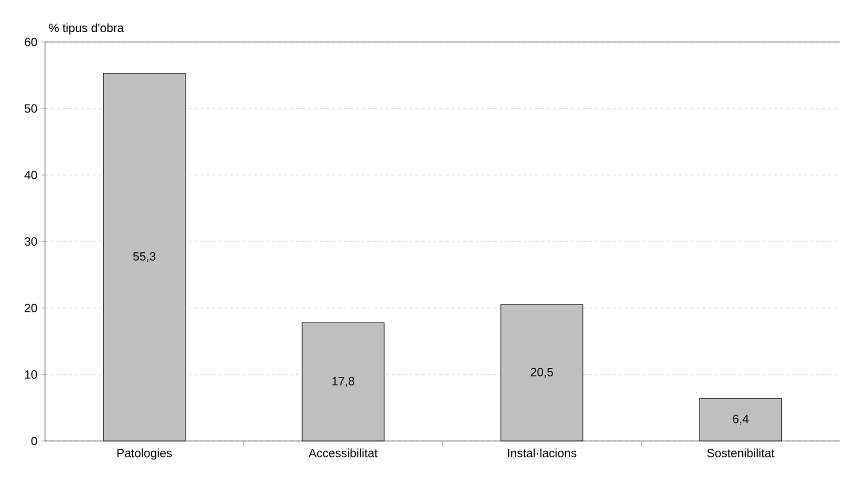 Image resolution: width=853 pixels, height=481 pixels. I want to click on data-label: 17,8, so click(343, 381).